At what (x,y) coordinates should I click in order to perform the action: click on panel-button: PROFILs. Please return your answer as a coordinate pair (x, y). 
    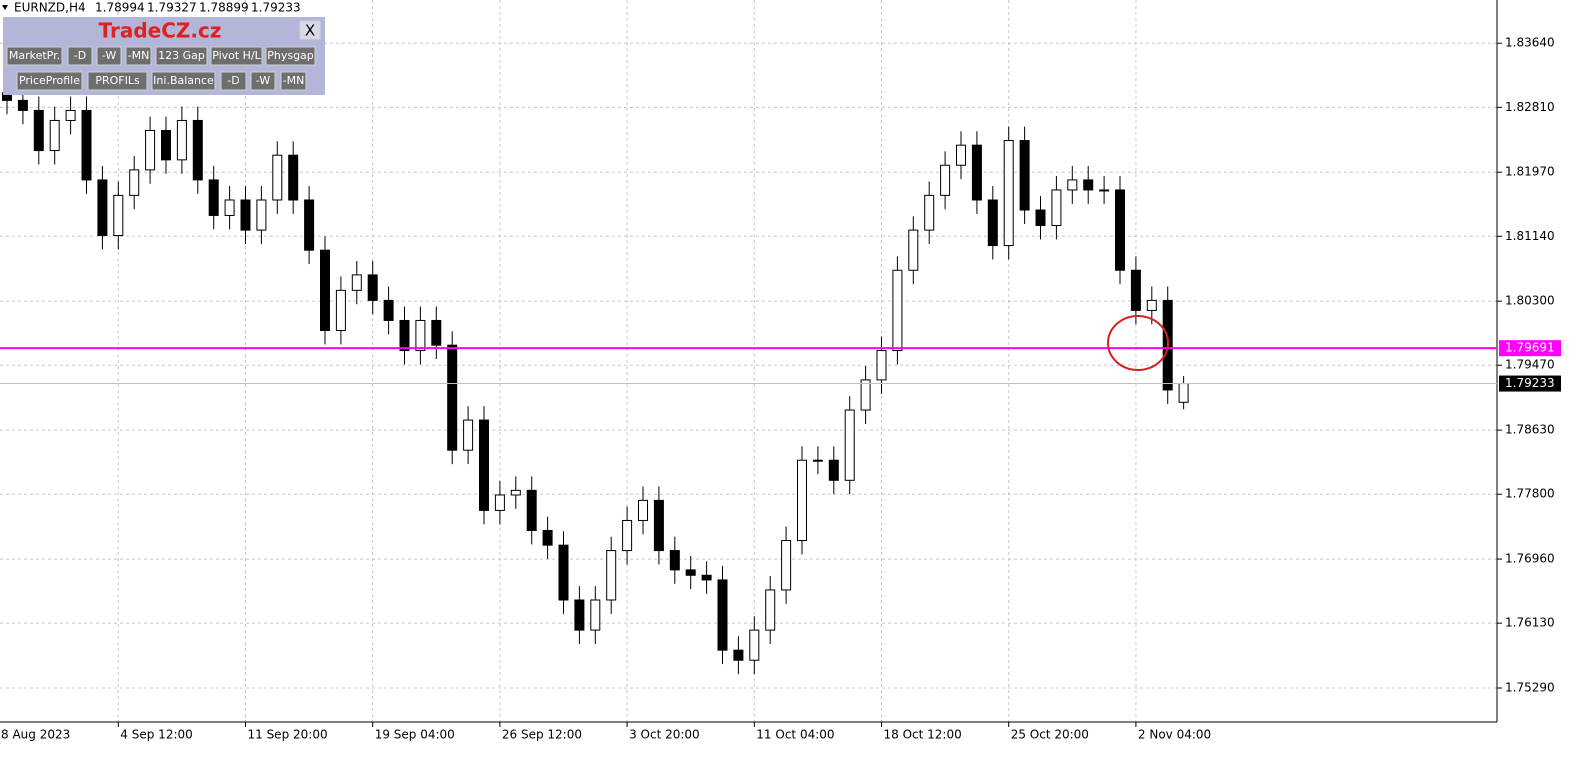
    Looking at the image, I should click on (117, 81).